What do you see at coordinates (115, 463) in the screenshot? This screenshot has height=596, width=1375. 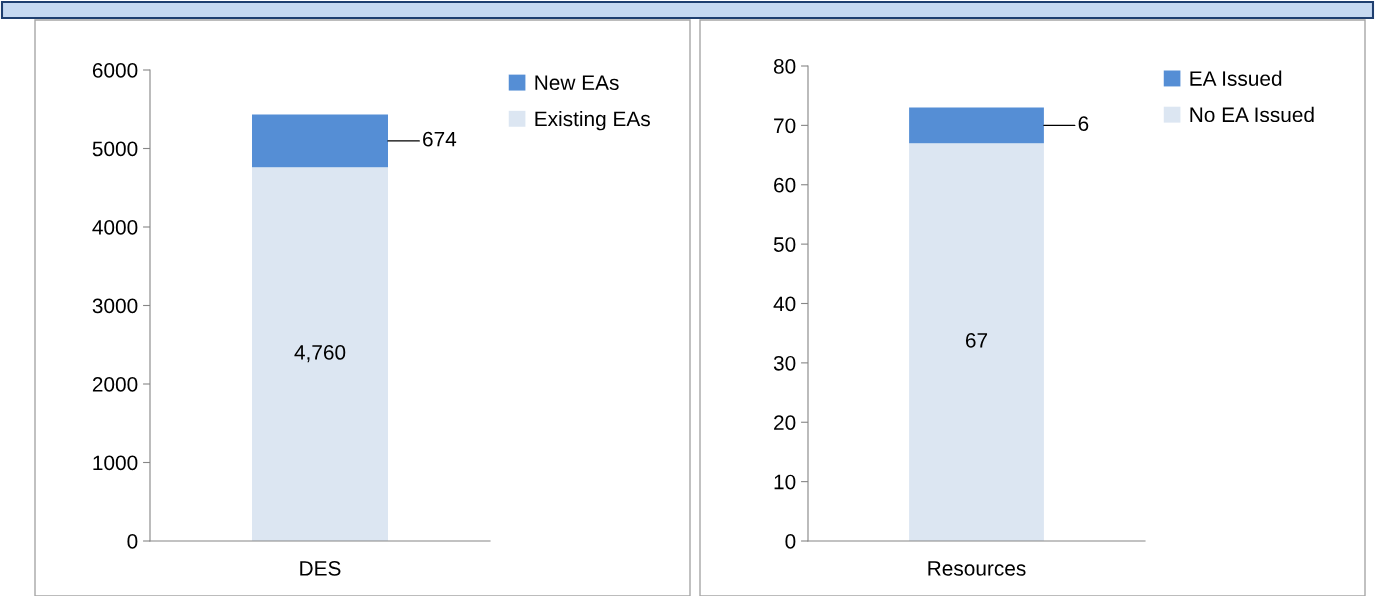 I see `y-tick-label: 1000` at bounding box center [115, 463].